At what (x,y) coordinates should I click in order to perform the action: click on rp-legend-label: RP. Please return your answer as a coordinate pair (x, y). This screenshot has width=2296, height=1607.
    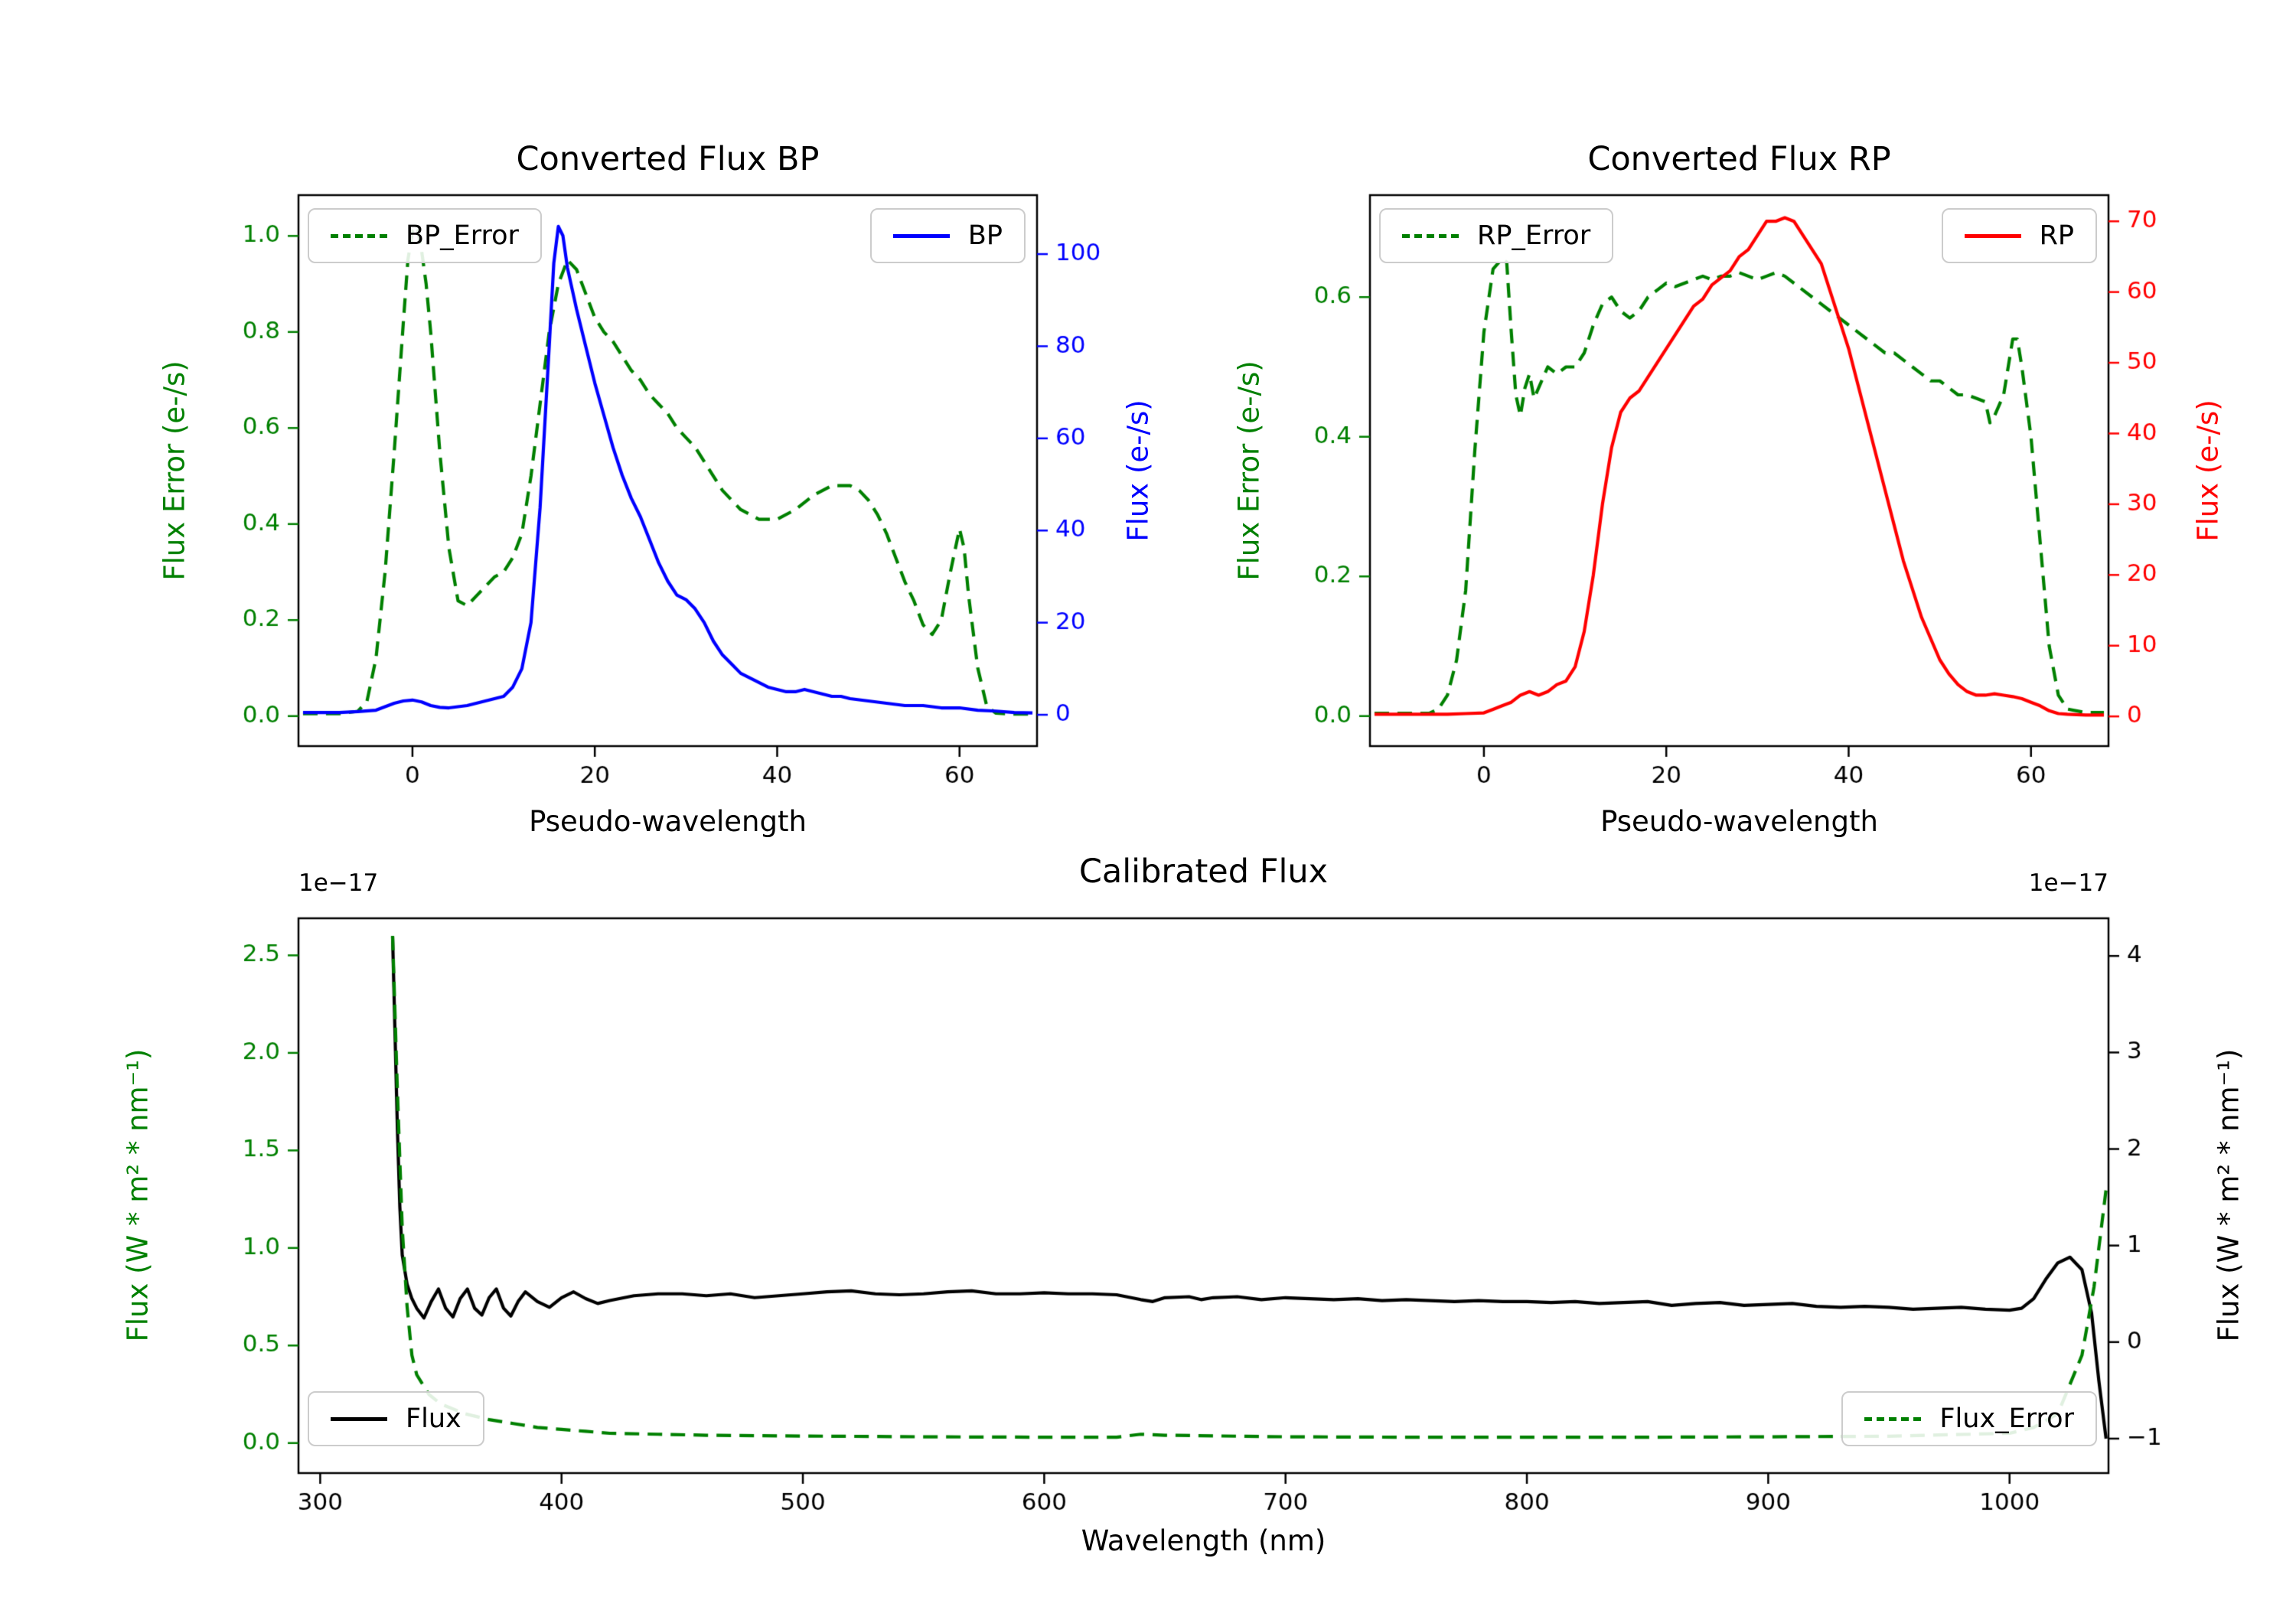
    Looking at the image, I should click on (2056, 235).